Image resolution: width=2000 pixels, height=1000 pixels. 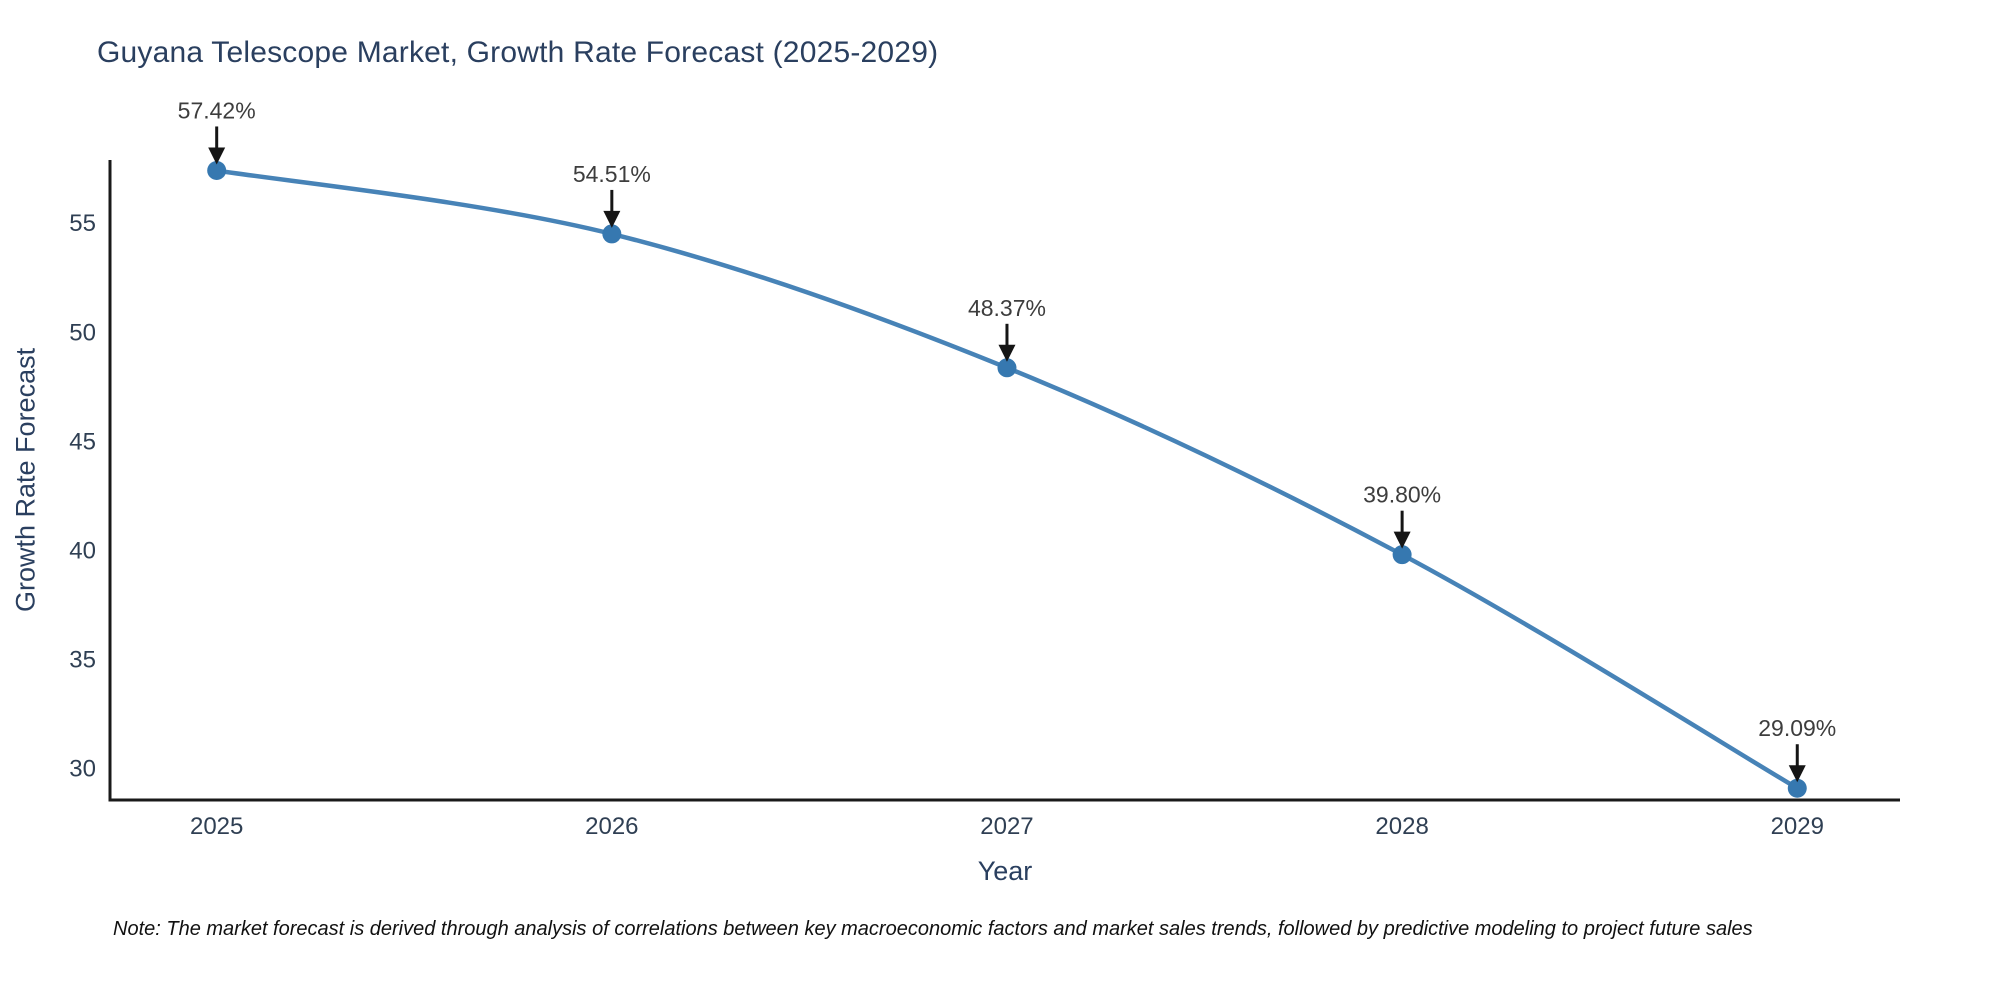 I want to click on point-annotation-2029: 29.09%, so click(x=1797, y=728).